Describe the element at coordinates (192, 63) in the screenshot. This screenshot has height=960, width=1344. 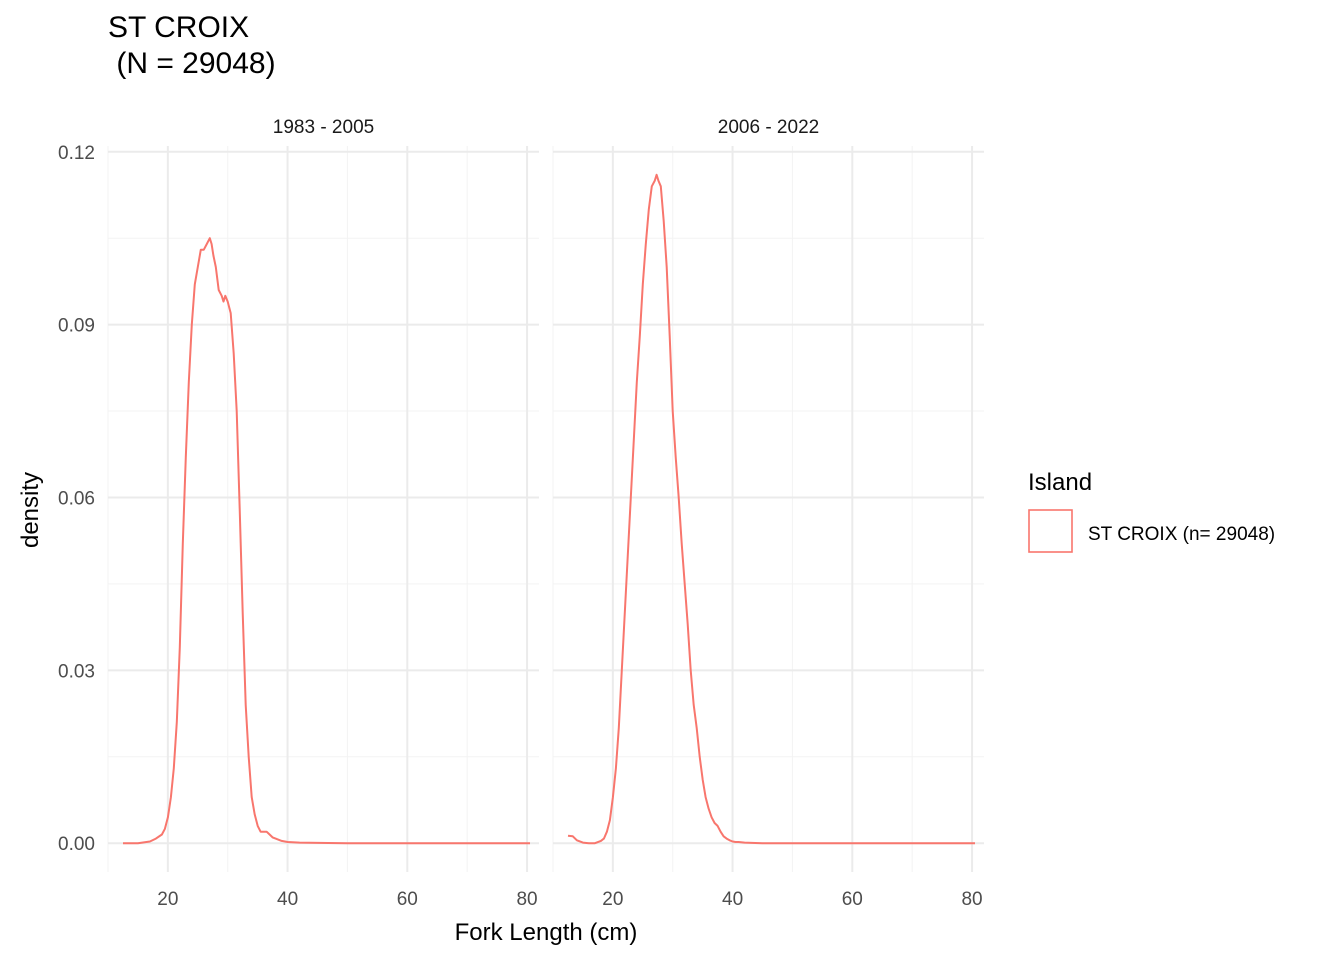
I see `chart-title-line2: (N = 29048)` at that location.